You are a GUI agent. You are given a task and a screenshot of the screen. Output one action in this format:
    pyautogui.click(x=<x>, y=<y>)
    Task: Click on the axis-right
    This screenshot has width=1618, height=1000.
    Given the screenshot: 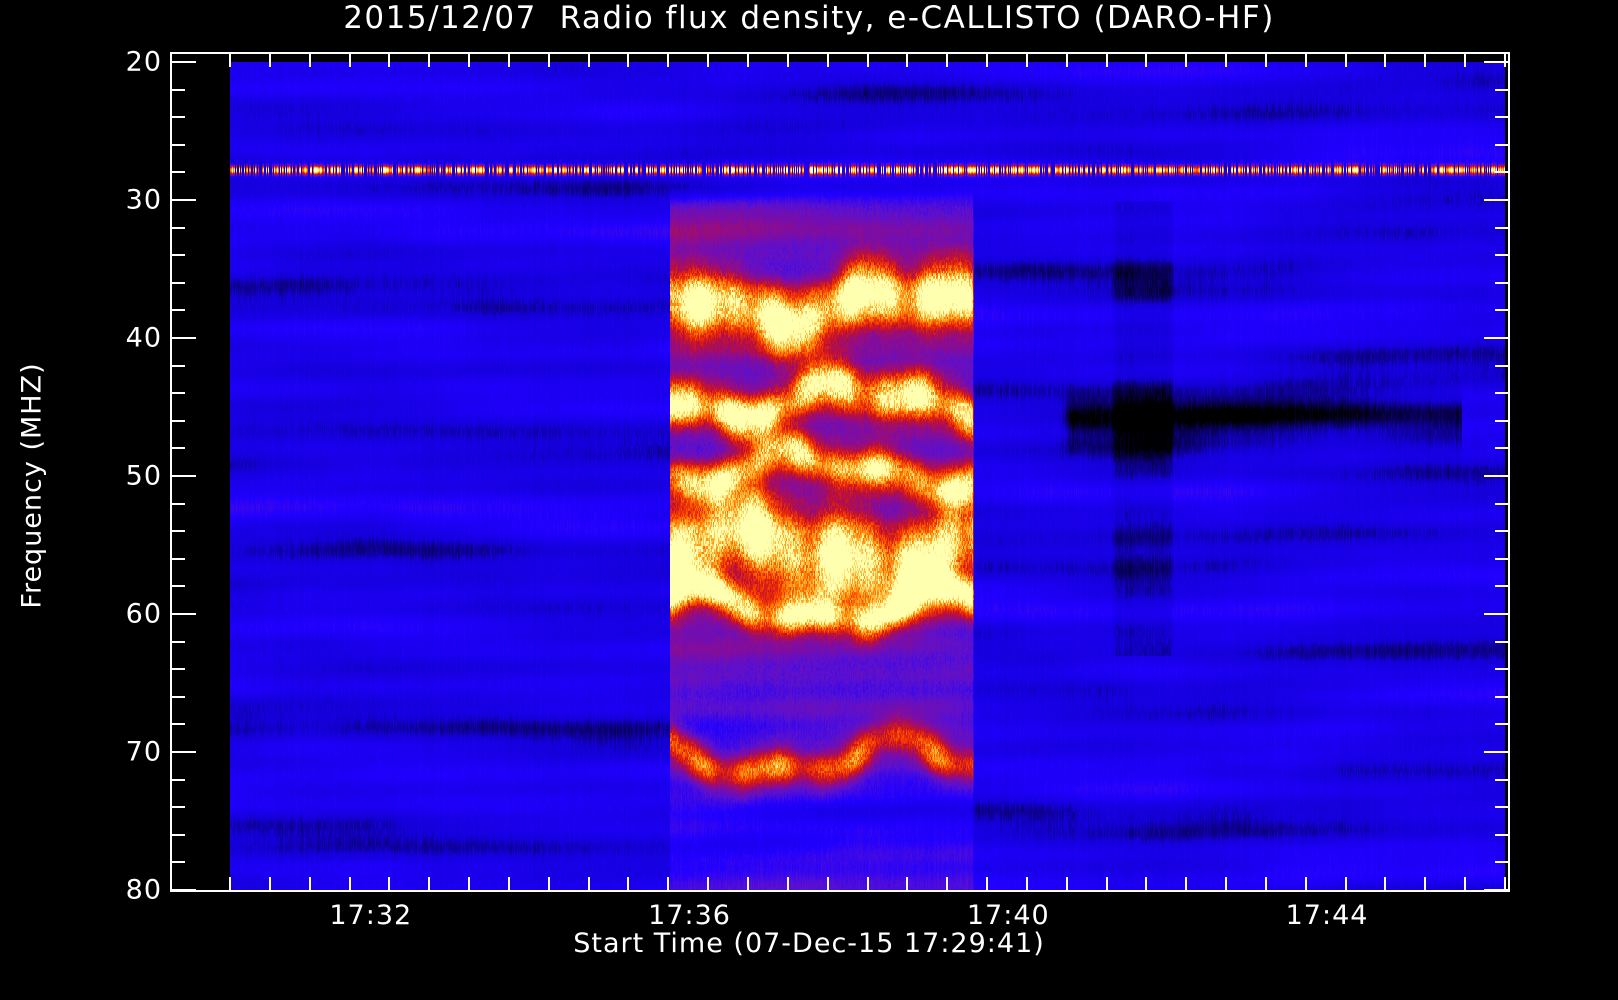 What is the action you would take?
    pyautogui.click(x=1509, y=472)
    